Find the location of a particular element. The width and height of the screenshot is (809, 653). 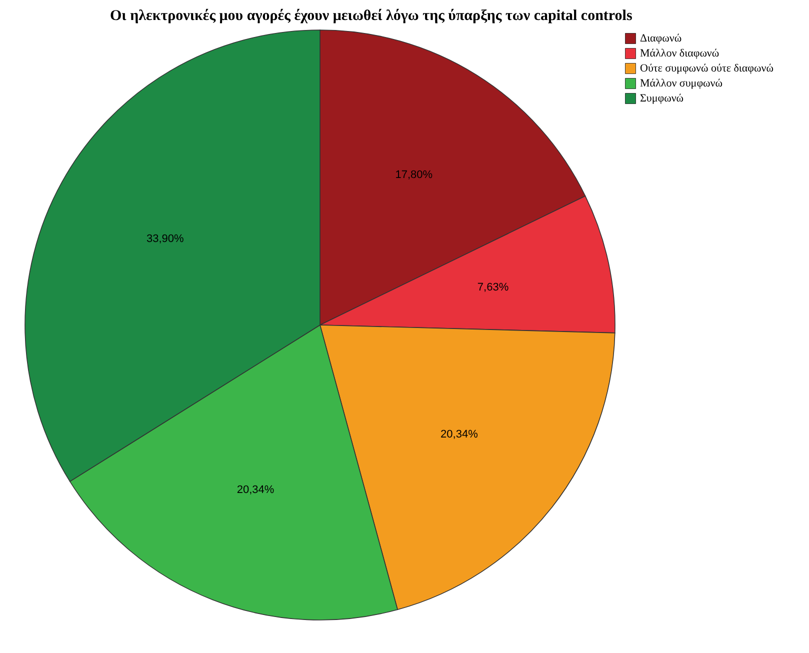

data-label: 7,63% is located at coordinates (493, 288).